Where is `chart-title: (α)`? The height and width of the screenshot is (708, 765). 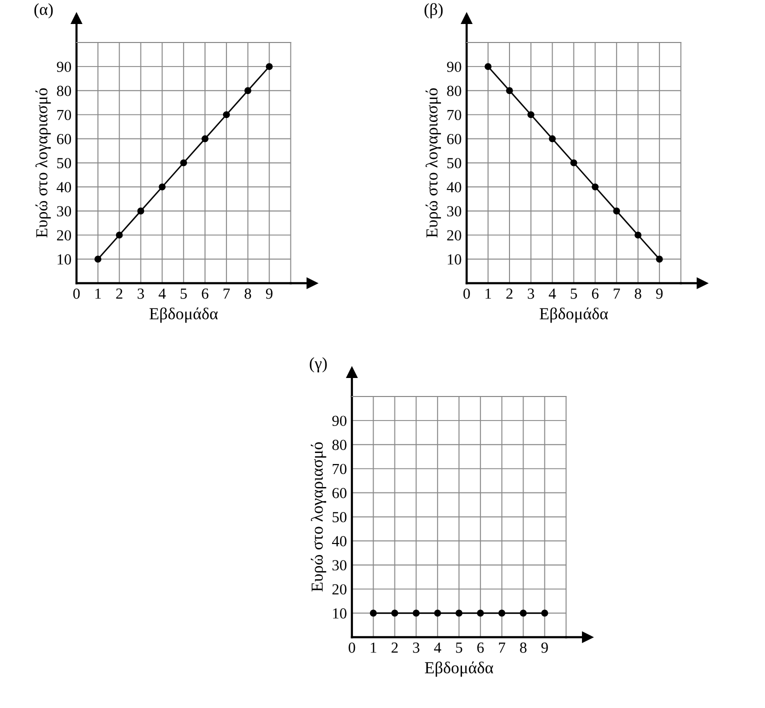 chart-title: (α) is located at coordinates (43, 10).